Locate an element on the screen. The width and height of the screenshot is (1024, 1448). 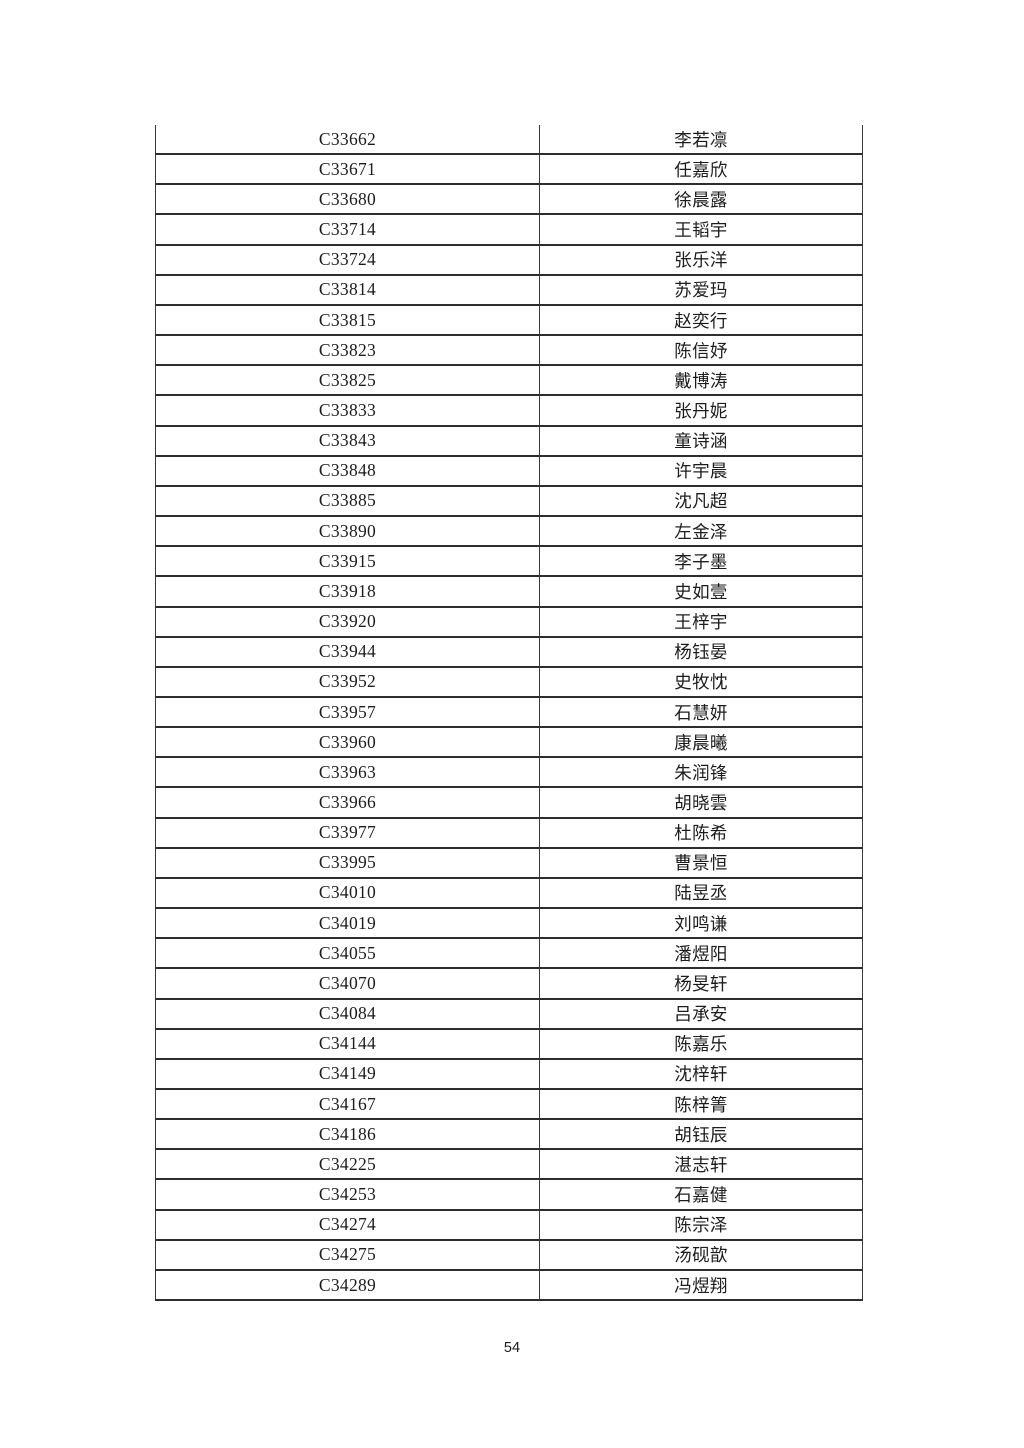
table-row: C33920 王梓宇 is located at coordinates (509, 622).